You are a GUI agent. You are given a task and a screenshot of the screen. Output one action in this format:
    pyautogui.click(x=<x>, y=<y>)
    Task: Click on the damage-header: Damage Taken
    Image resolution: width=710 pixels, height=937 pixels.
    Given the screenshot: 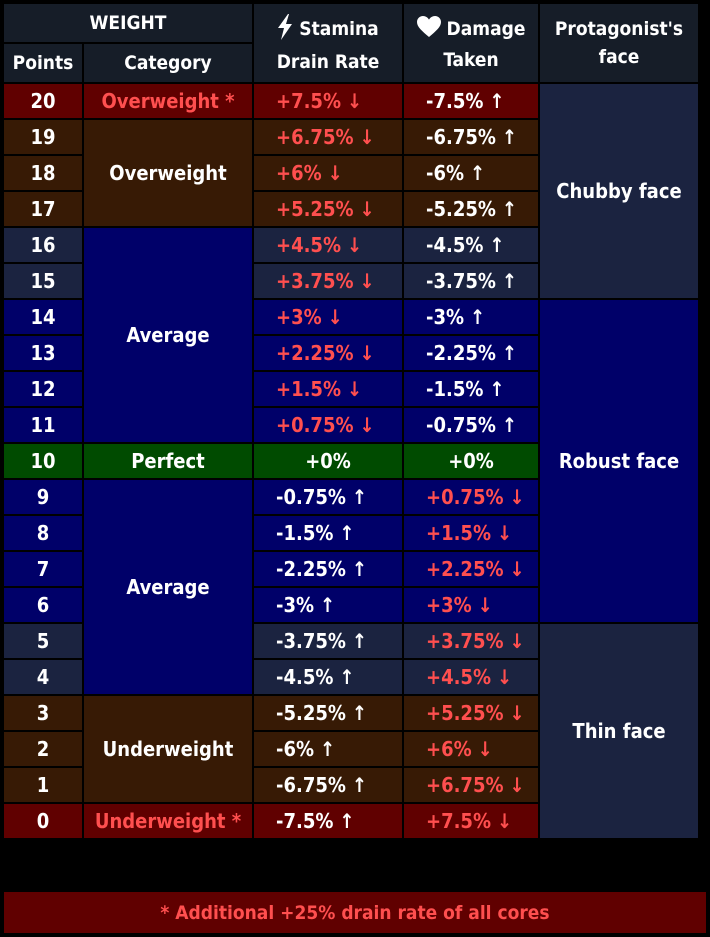 What is the action you would take?
    pyautogui.click(x=471, y=43)
    